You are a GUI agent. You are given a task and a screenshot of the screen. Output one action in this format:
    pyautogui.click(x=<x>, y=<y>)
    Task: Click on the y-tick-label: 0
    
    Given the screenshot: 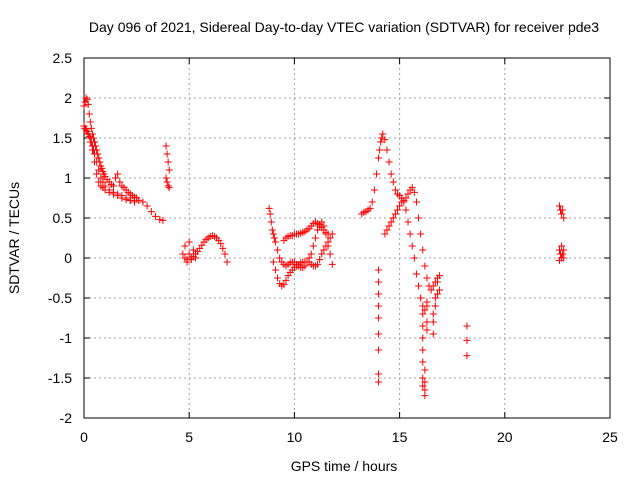 What is the action you would take?
    pyautogui.click(x=68, y=258)
    